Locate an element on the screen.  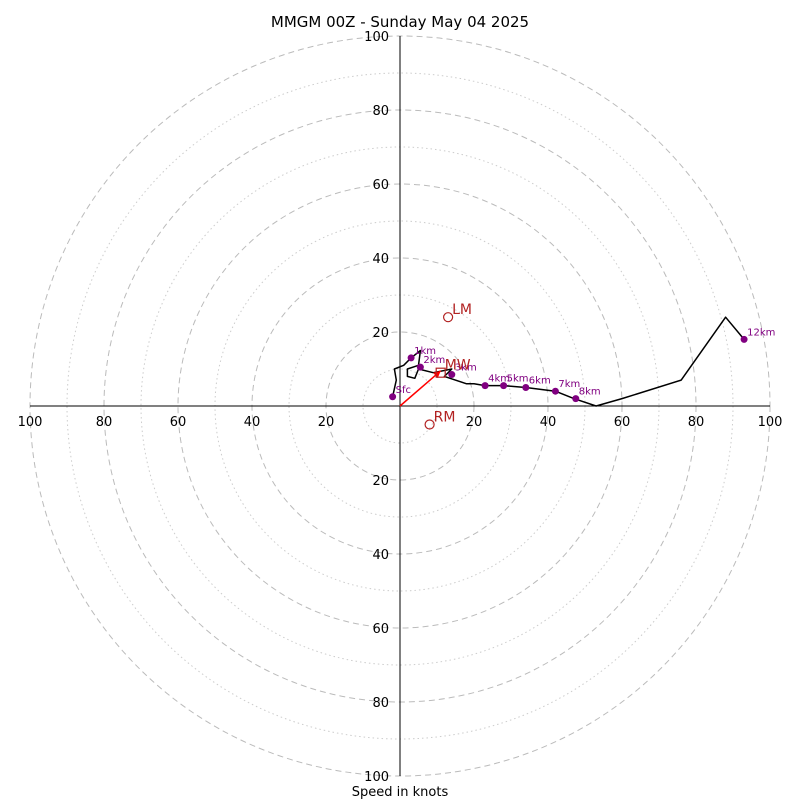
storm-motion-label: MW is located at coordinates (458, 366).